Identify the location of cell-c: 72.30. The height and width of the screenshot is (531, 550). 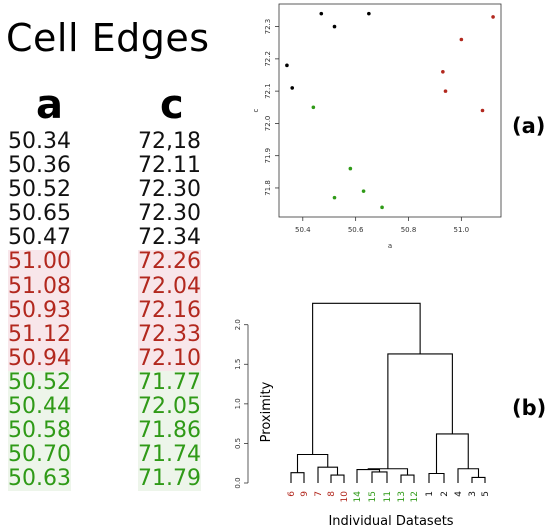
(169, 214).